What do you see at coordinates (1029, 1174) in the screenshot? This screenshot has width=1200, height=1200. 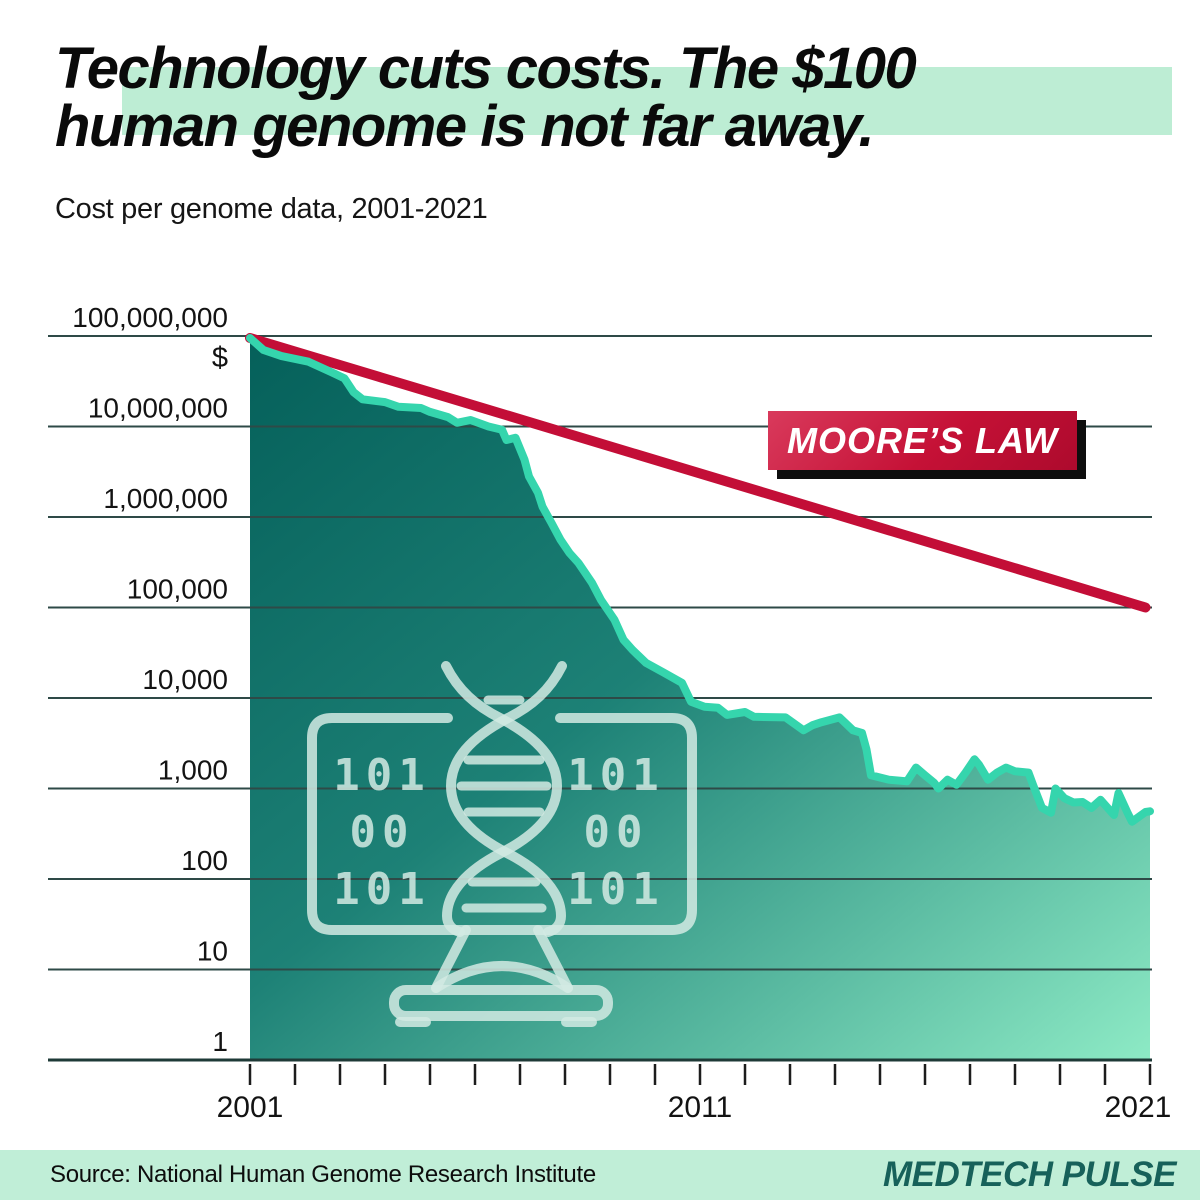 I see `medtech-pulse-logo: MEDTECH PULSE` at bounding box center [1029, 1174].